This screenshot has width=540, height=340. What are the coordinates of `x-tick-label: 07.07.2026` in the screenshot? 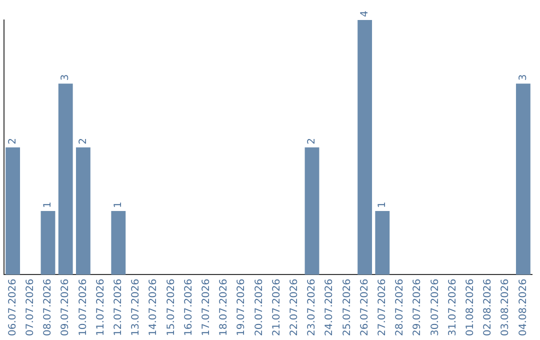 It's located at (30, 307).